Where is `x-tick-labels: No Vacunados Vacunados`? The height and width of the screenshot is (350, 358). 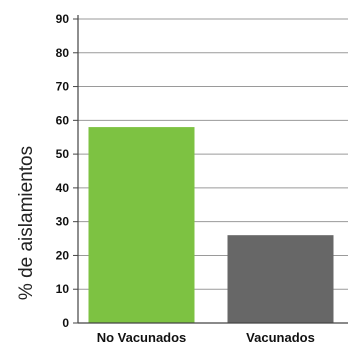 x-tick-labels: No Vacunados Vacunados is located at coordinates (206, 337).